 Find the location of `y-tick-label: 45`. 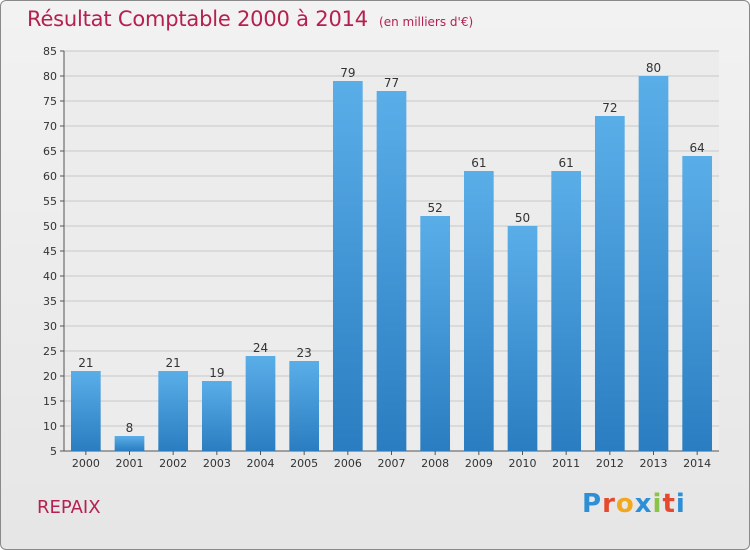

y-tick-label: 45 is located at coordinates (50, 251).